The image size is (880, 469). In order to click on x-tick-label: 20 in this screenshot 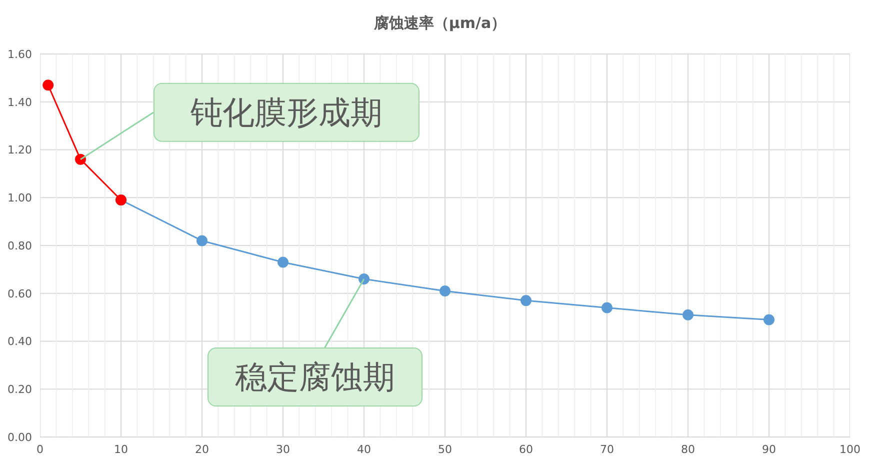, I will do `click(202, 449)`.